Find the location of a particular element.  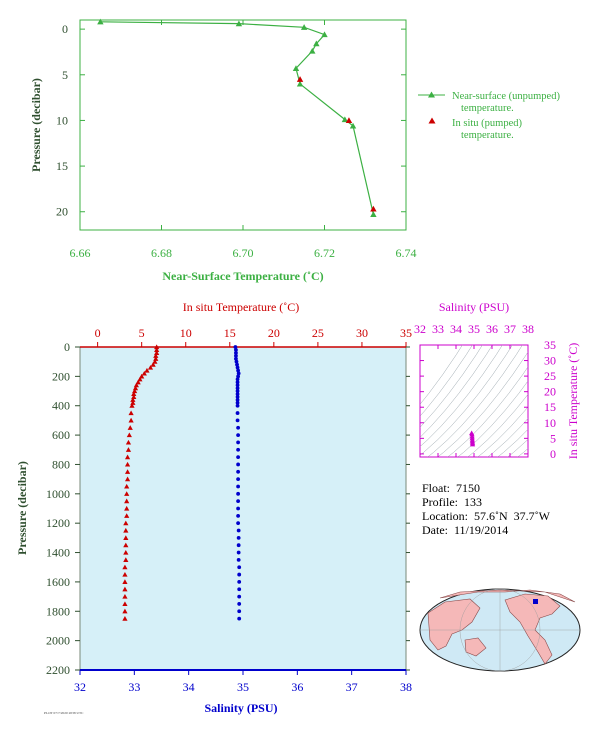

world-map is located at coordinates (500, 630).